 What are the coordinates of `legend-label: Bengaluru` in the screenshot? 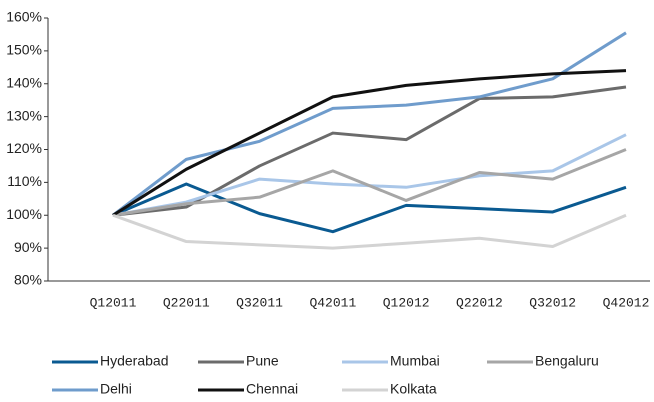 It's located at (567, 361).